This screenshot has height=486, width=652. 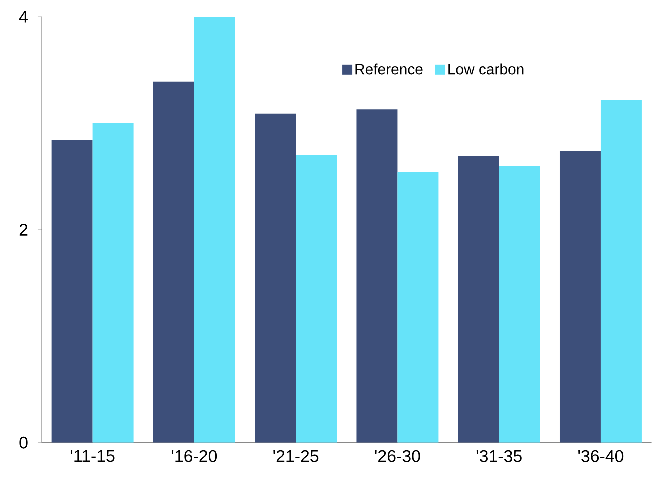 I want to click on legend-label: Low carbon, so click(x=486, y=69).